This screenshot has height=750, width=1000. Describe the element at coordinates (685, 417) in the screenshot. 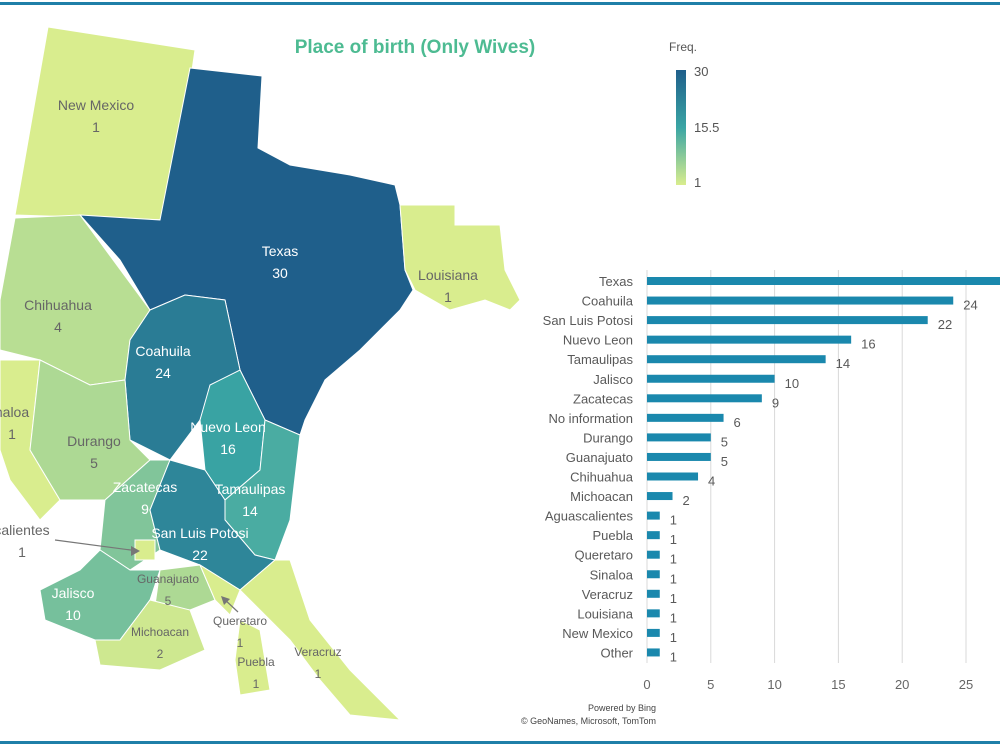

I see `bar-no-information` at that location.